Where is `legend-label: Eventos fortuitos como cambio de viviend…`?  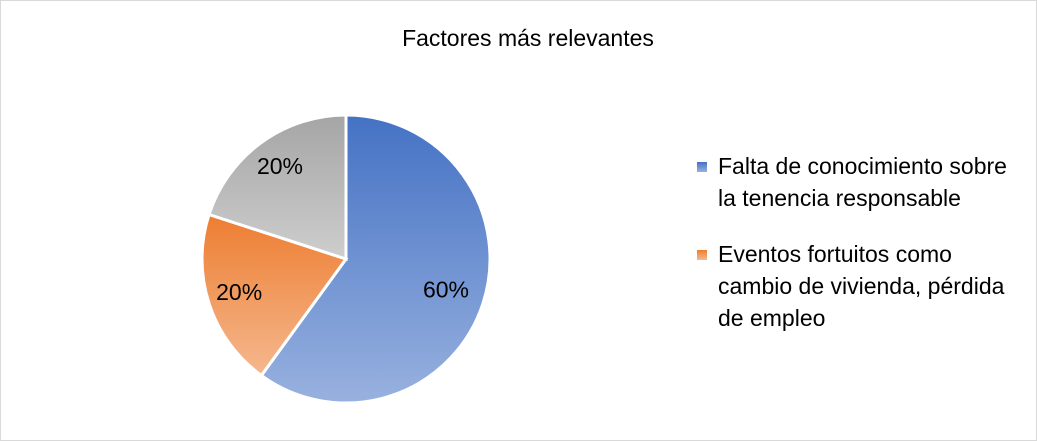
legend-label: Eventos fortuitos como cambio de viviend… is located at coordinates (861, 286).